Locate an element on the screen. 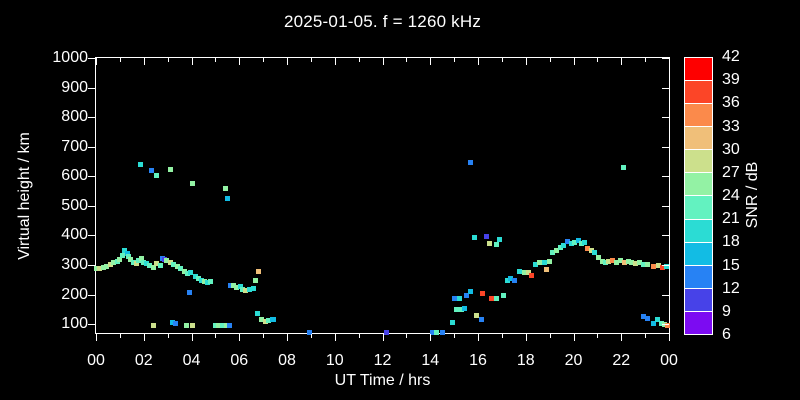 The height and width of the screenshot is (400, 800). colorbar-tick-label: 36 is located at coordinates (731, 103).